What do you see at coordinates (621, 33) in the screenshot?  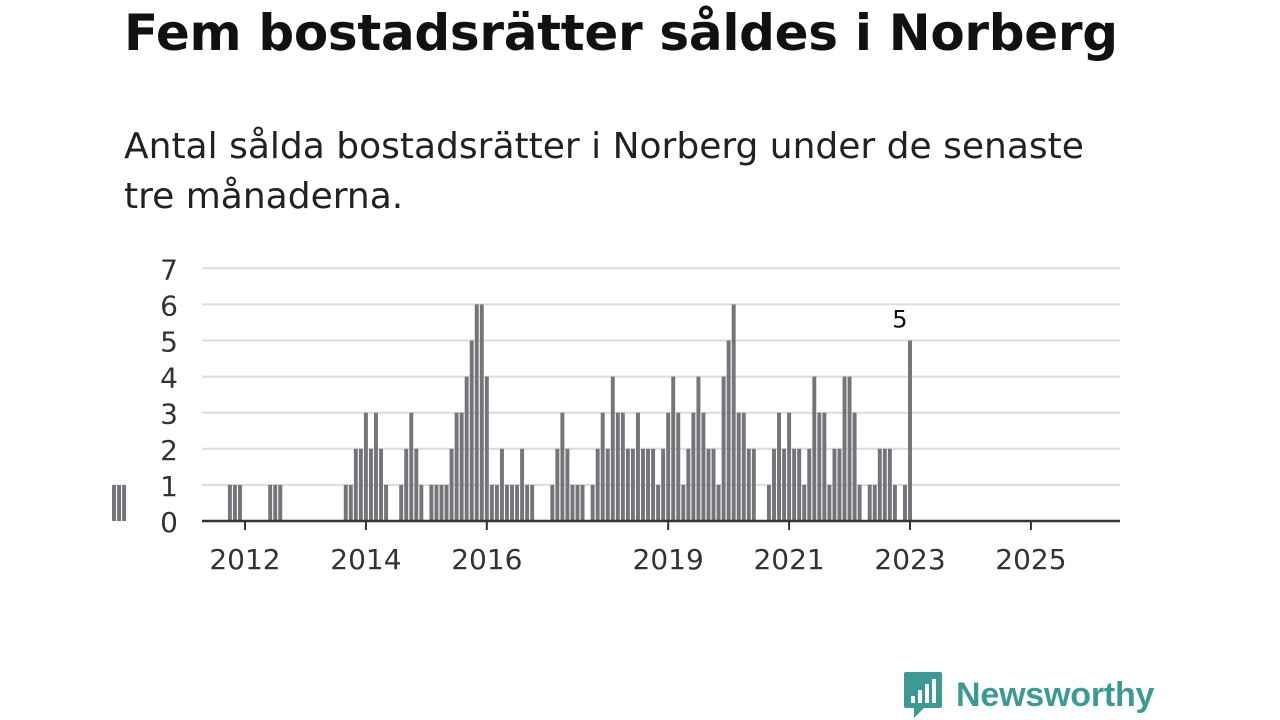 I see `chart-title: Fem bostadsrätter såldes i Norberg` at bounding box center [621, 33].